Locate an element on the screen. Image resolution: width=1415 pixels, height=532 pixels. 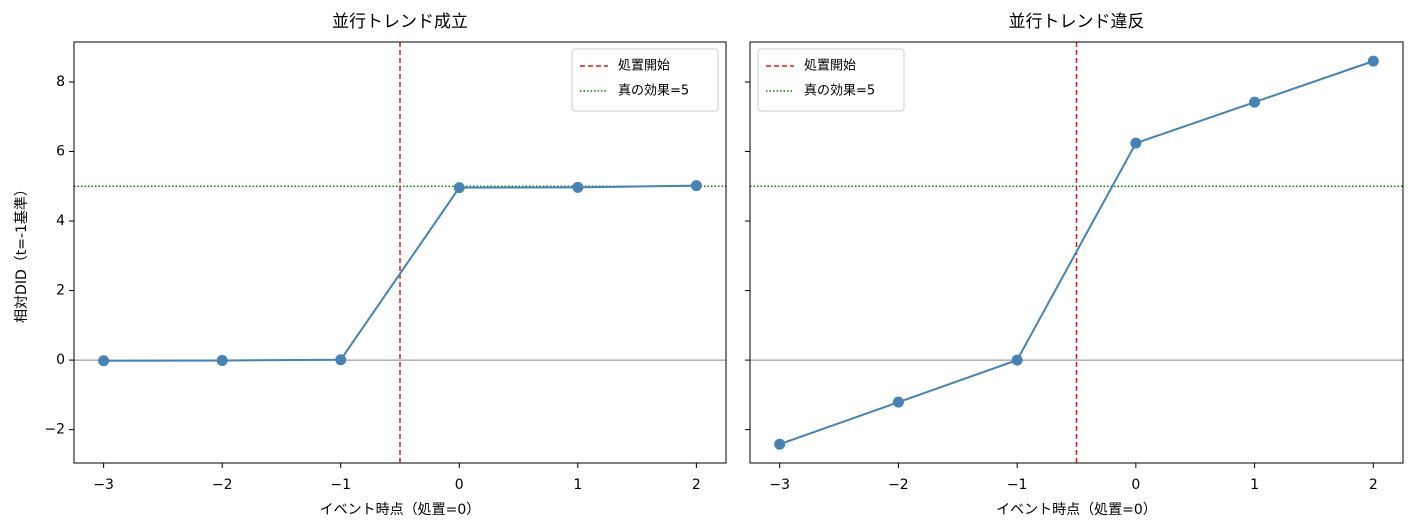
y-tick-label: 4 is located at coordinates (60, 221).